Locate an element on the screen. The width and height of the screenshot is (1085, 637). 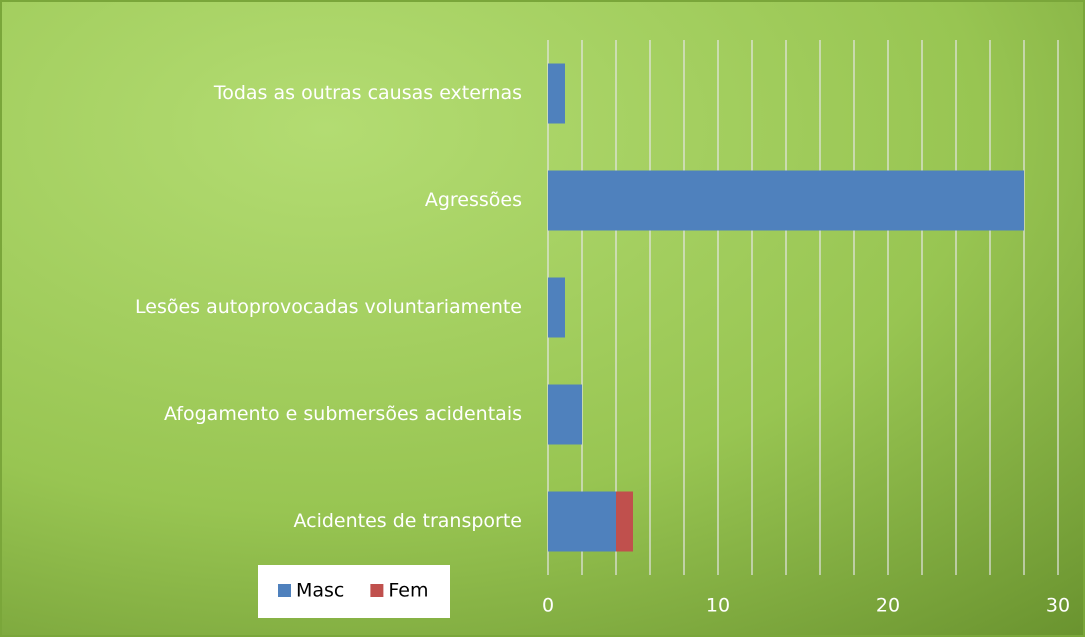
x-tick-label: 20 is located at coordinates (888, 606).